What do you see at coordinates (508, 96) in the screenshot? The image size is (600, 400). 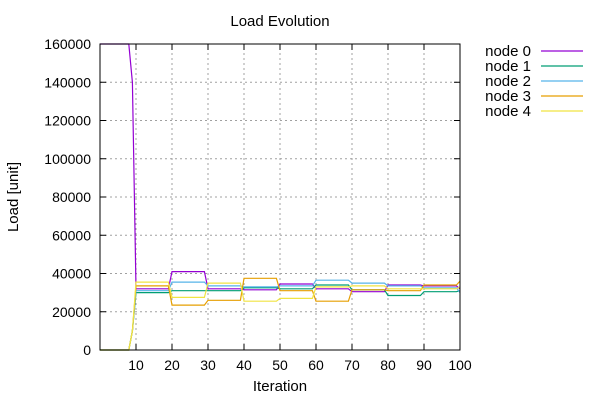 I see `legend-label-node-3: node 3` at bounding box center [508, 96].